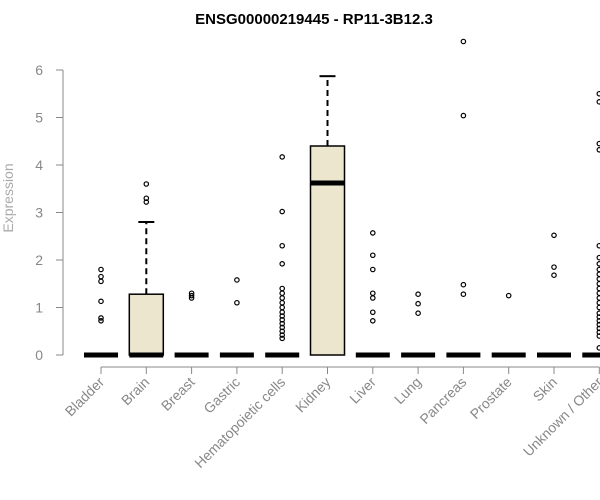  I want to click on box-unknown-other, so click(591, 224).